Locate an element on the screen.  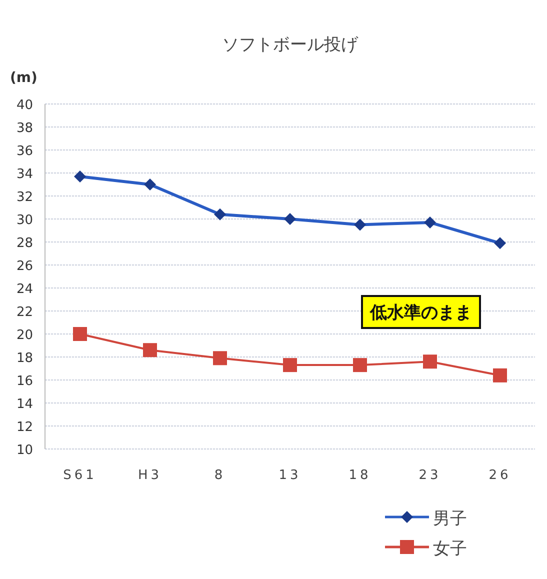
x-tick-label: 26 is located at coordinates (500, 475).